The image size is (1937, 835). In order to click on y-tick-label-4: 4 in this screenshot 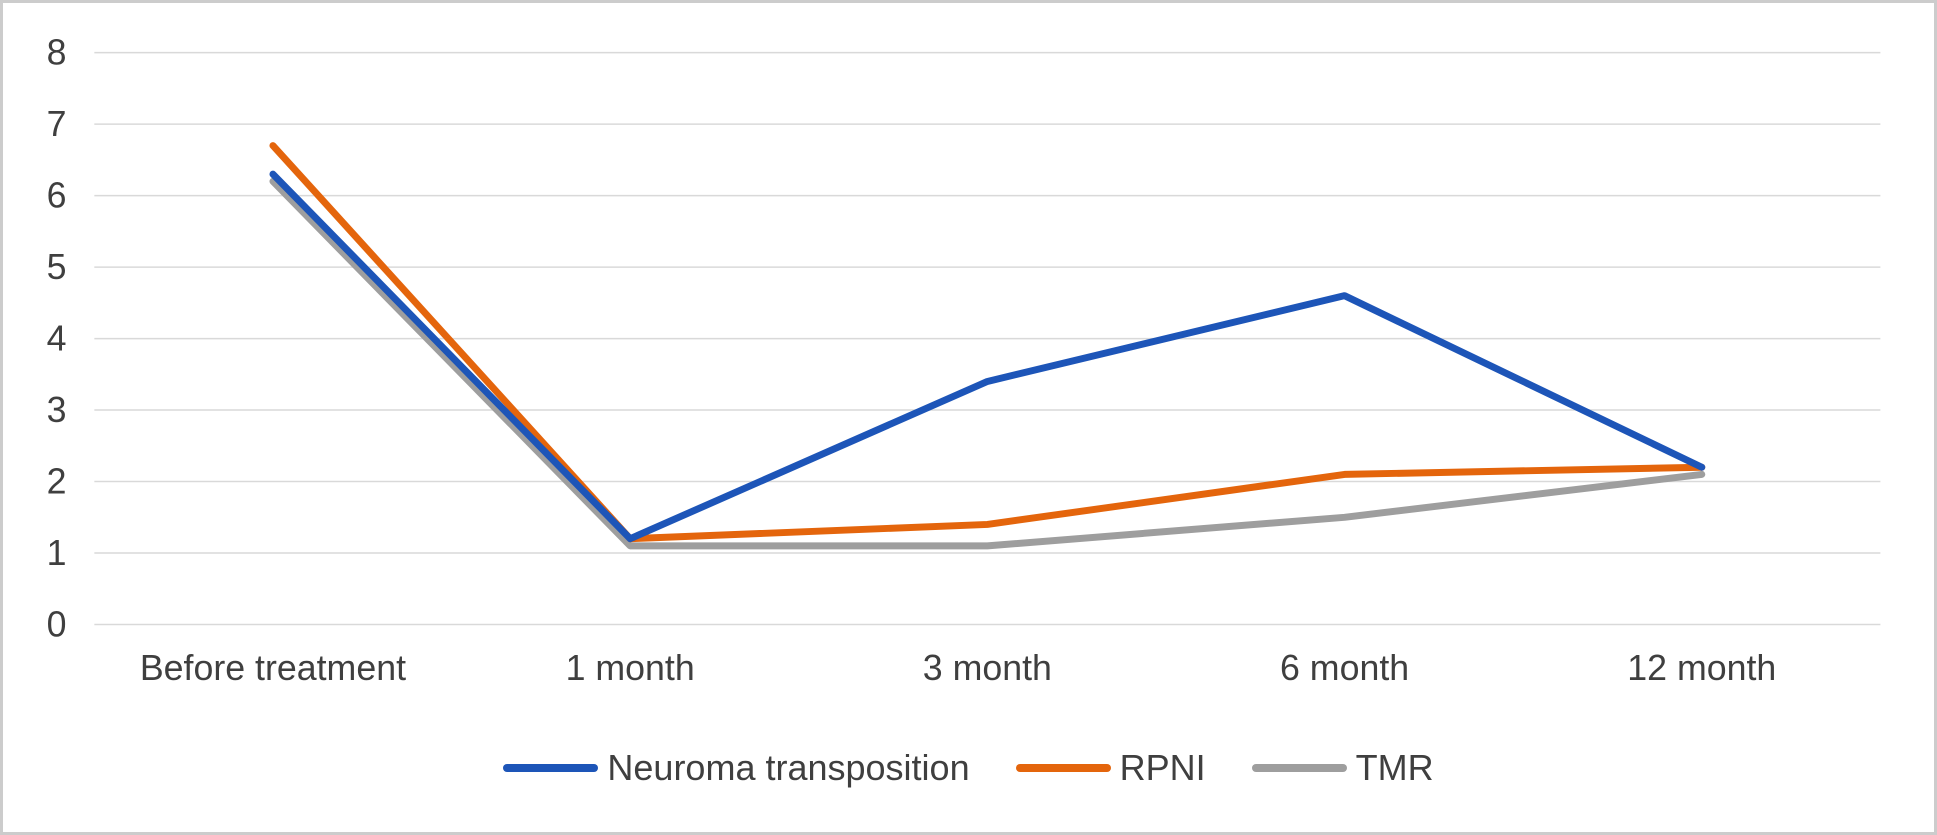, I will do `click(57, 338)`.